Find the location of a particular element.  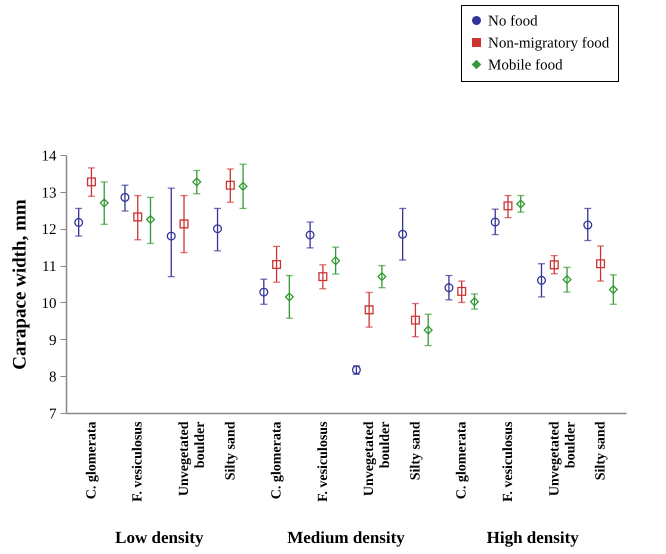

y-tick-label: 11 is located at coordinates (49, 267).